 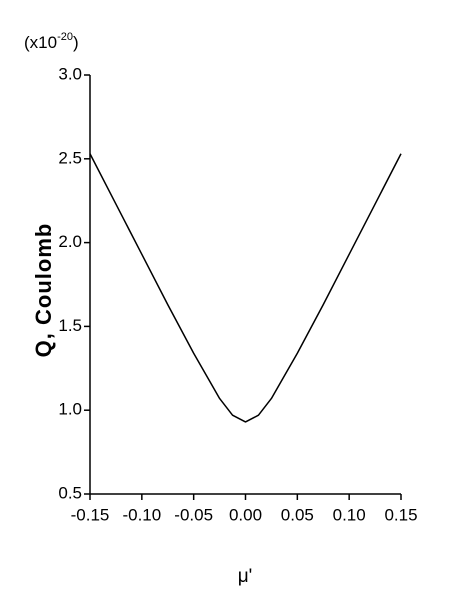 What do you see at coordinates (70, 241) in the screenshot?
I see `y-tick-label: 2.0` at bounding box center [70, 241].